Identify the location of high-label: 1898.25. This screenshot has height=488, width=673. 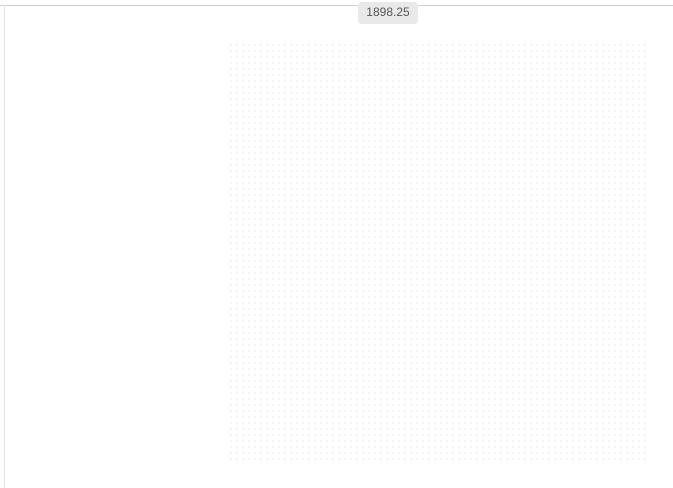
(388, 12).